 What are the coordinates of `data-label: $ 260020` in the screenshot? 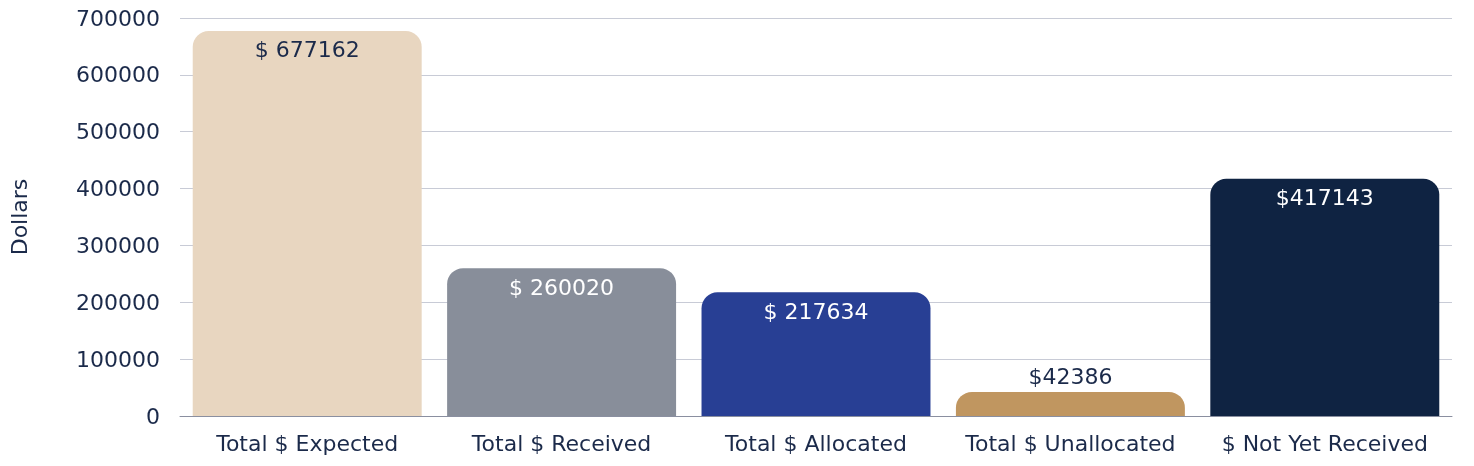 It's located at (562, 287).